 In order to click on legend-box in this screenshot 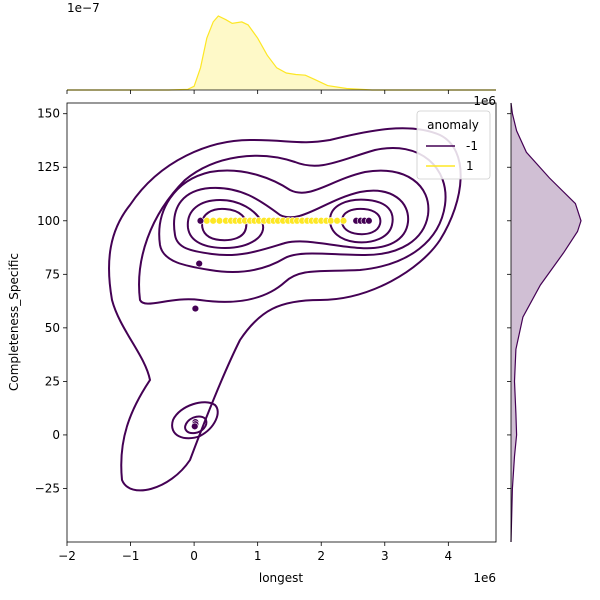, I will do `click(453, 145)`.